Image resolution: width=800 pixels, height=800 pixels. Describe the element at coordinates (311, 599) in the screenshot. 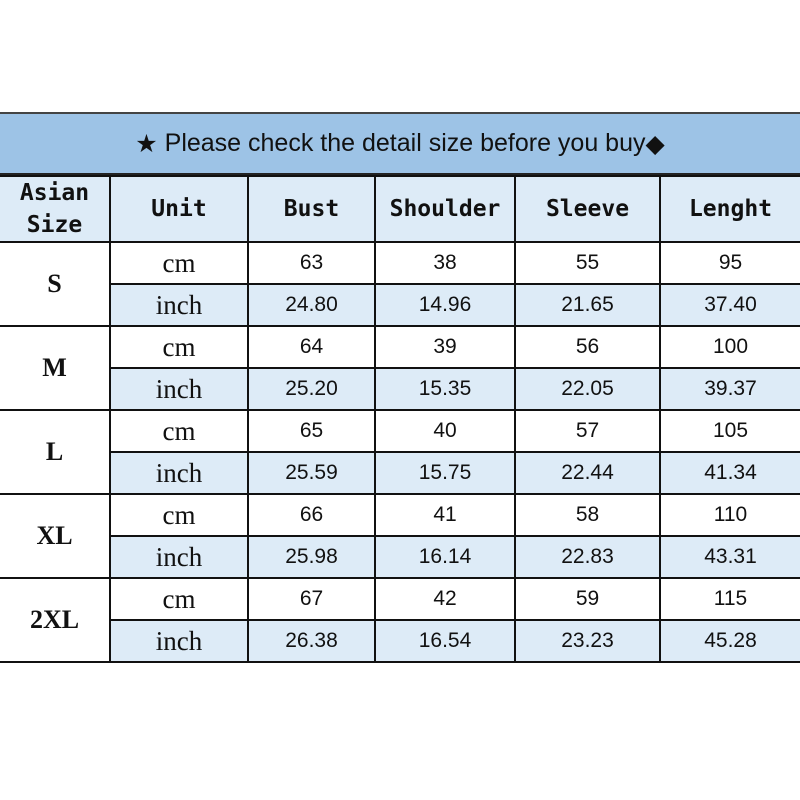

I see `value-cell: 67` at that location.